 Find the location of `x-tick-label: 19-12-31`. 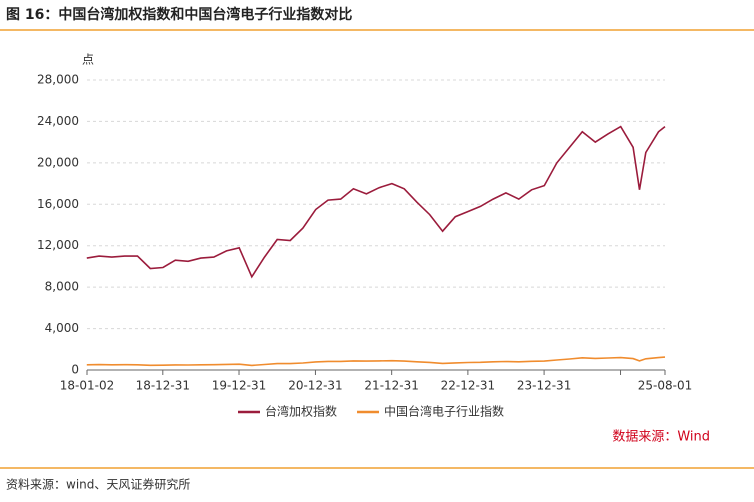

x-tick-label: 19-12-31 is located at coordinates (239, 386).